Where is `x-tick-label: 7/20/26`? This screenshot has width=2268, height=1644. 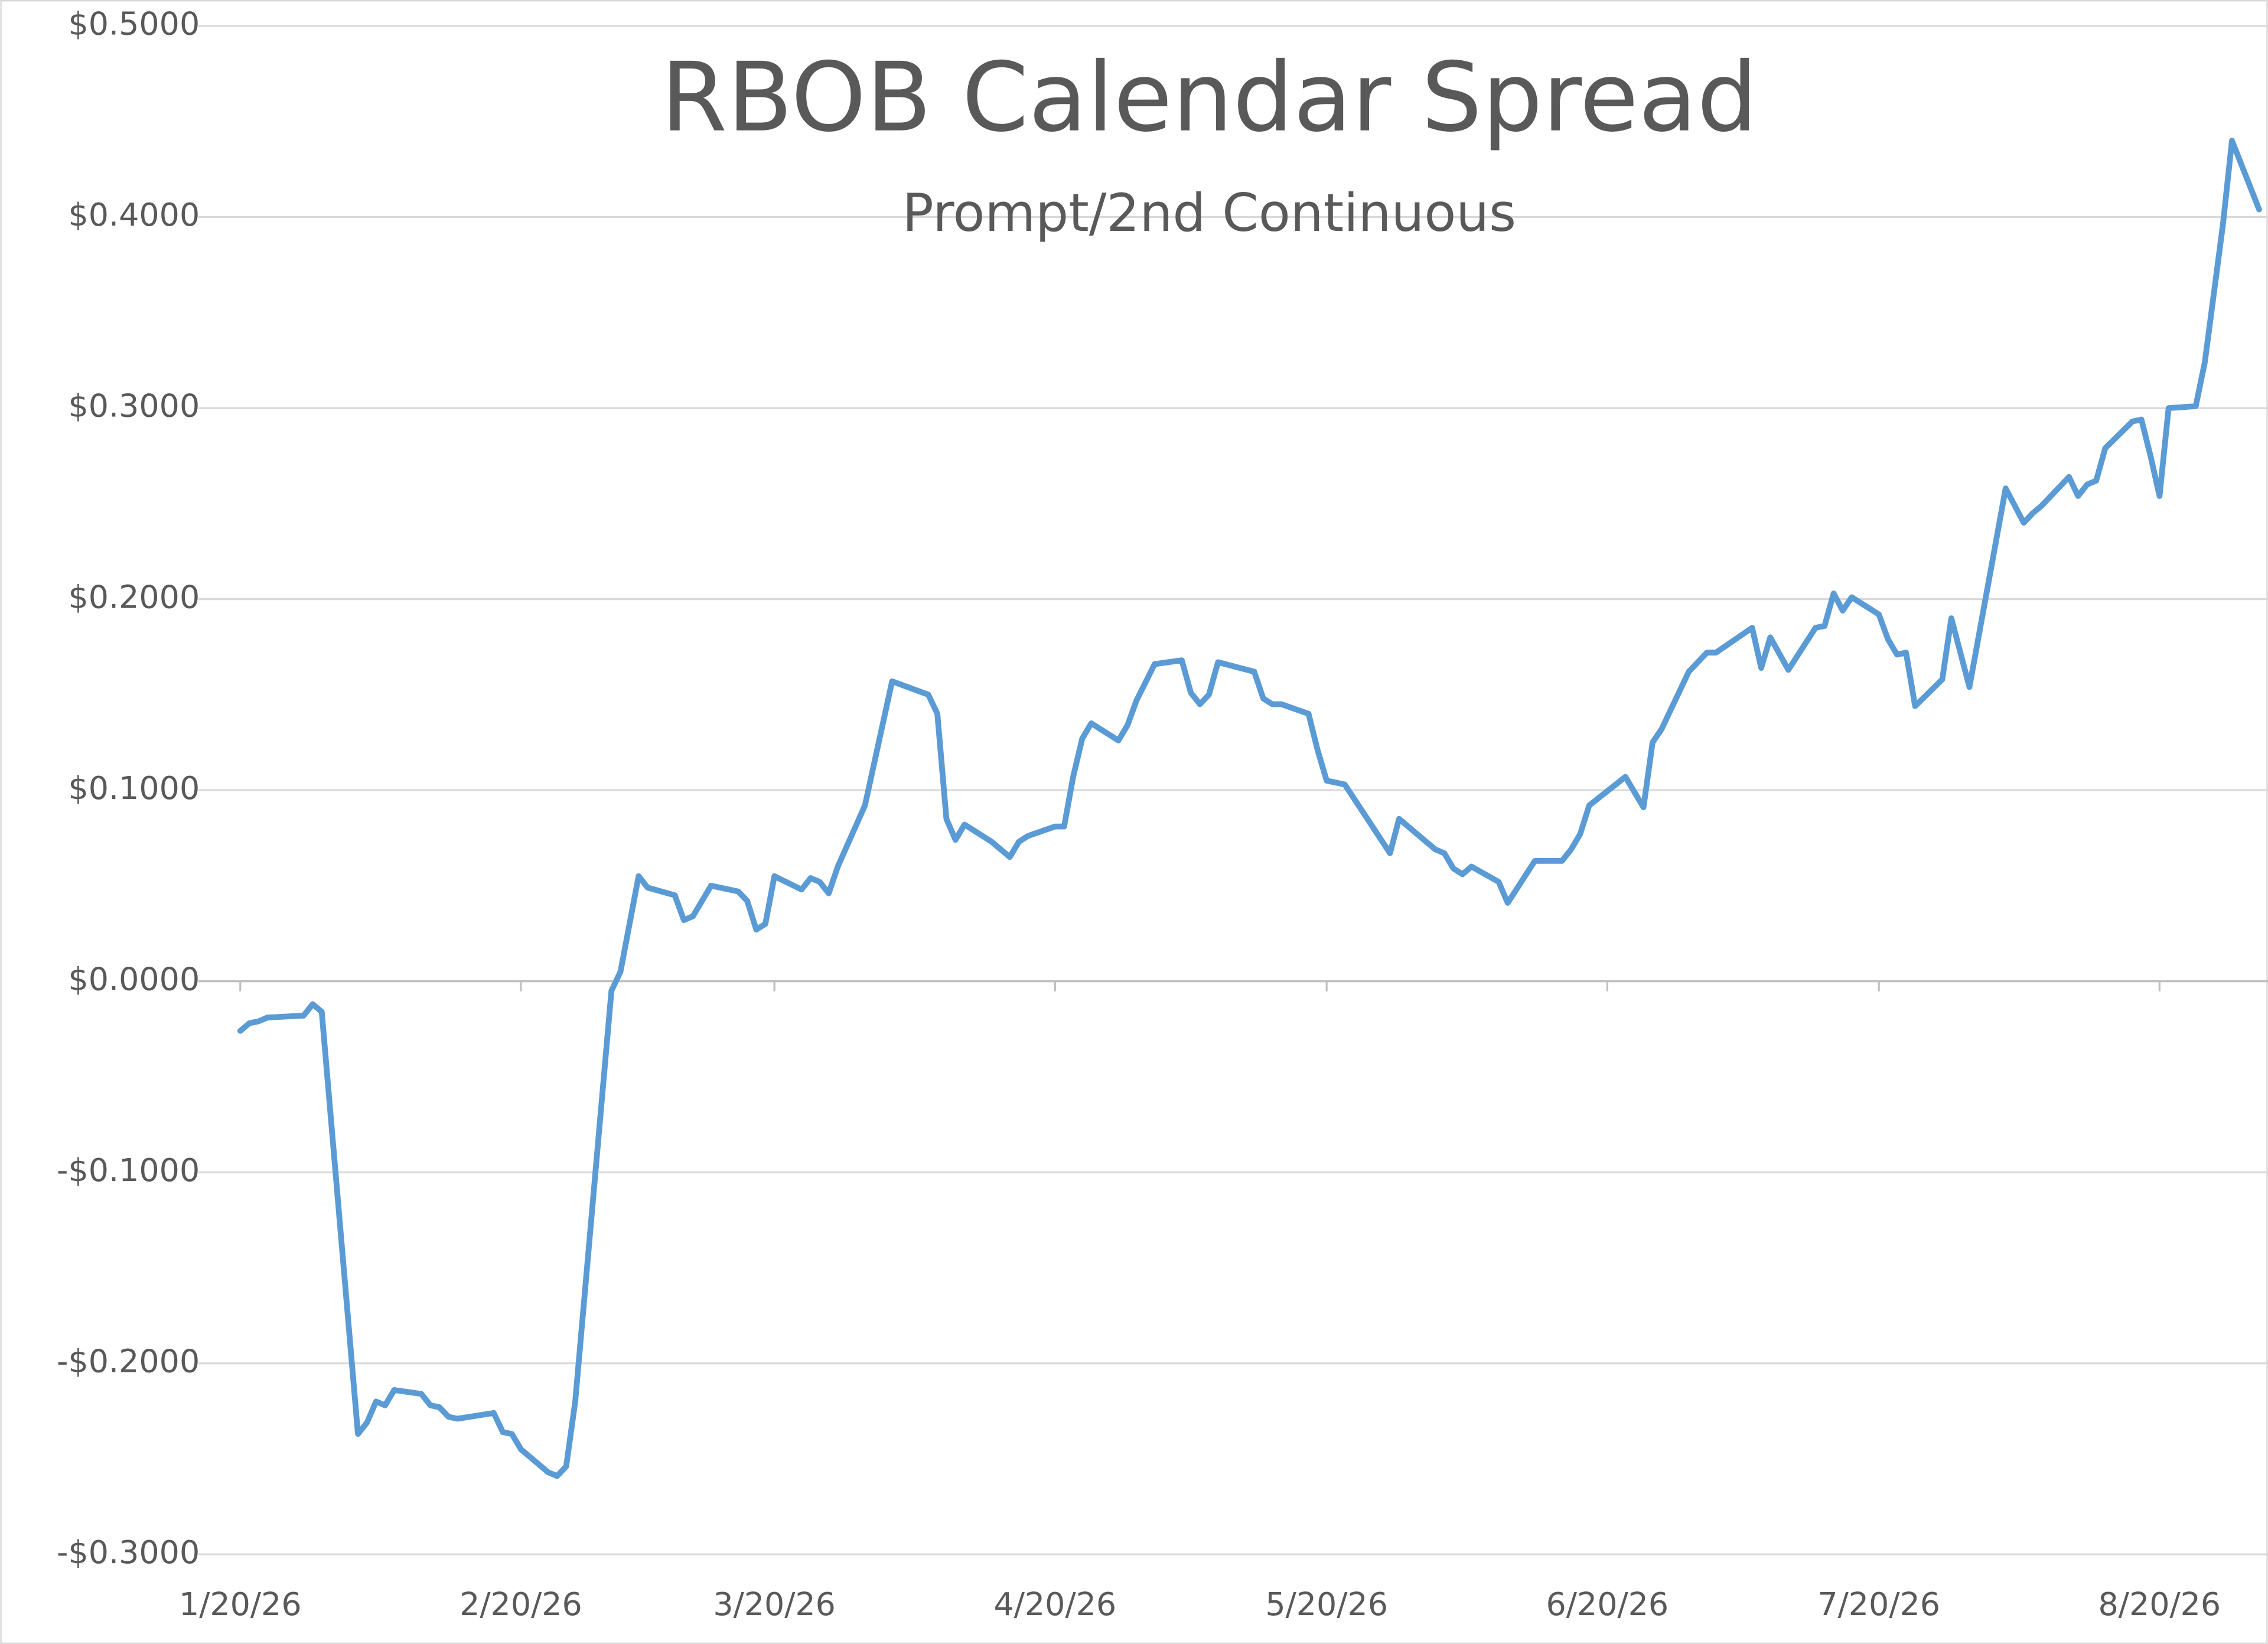
x-tick-label: 7/20/26 is located at coordinates (1878, 1605).